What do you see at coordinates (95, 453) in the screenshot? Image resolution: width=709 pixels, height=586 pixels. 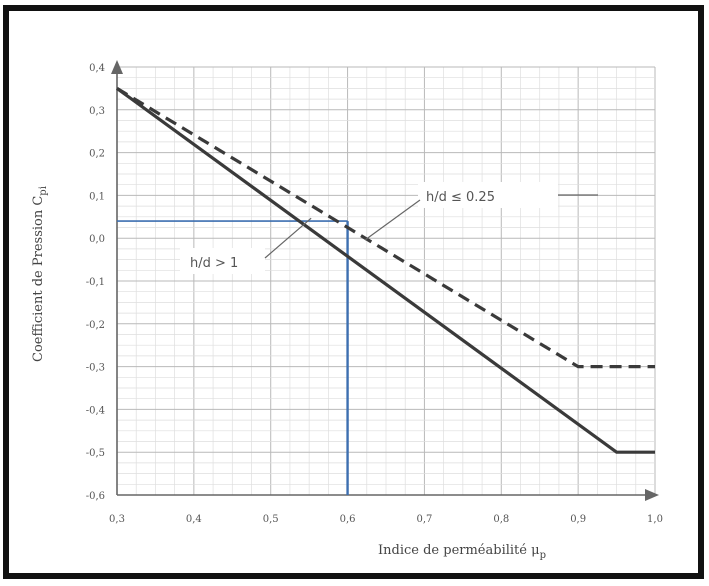 I see `y-tick-label: -0,5` at bounding box center [95, 453].